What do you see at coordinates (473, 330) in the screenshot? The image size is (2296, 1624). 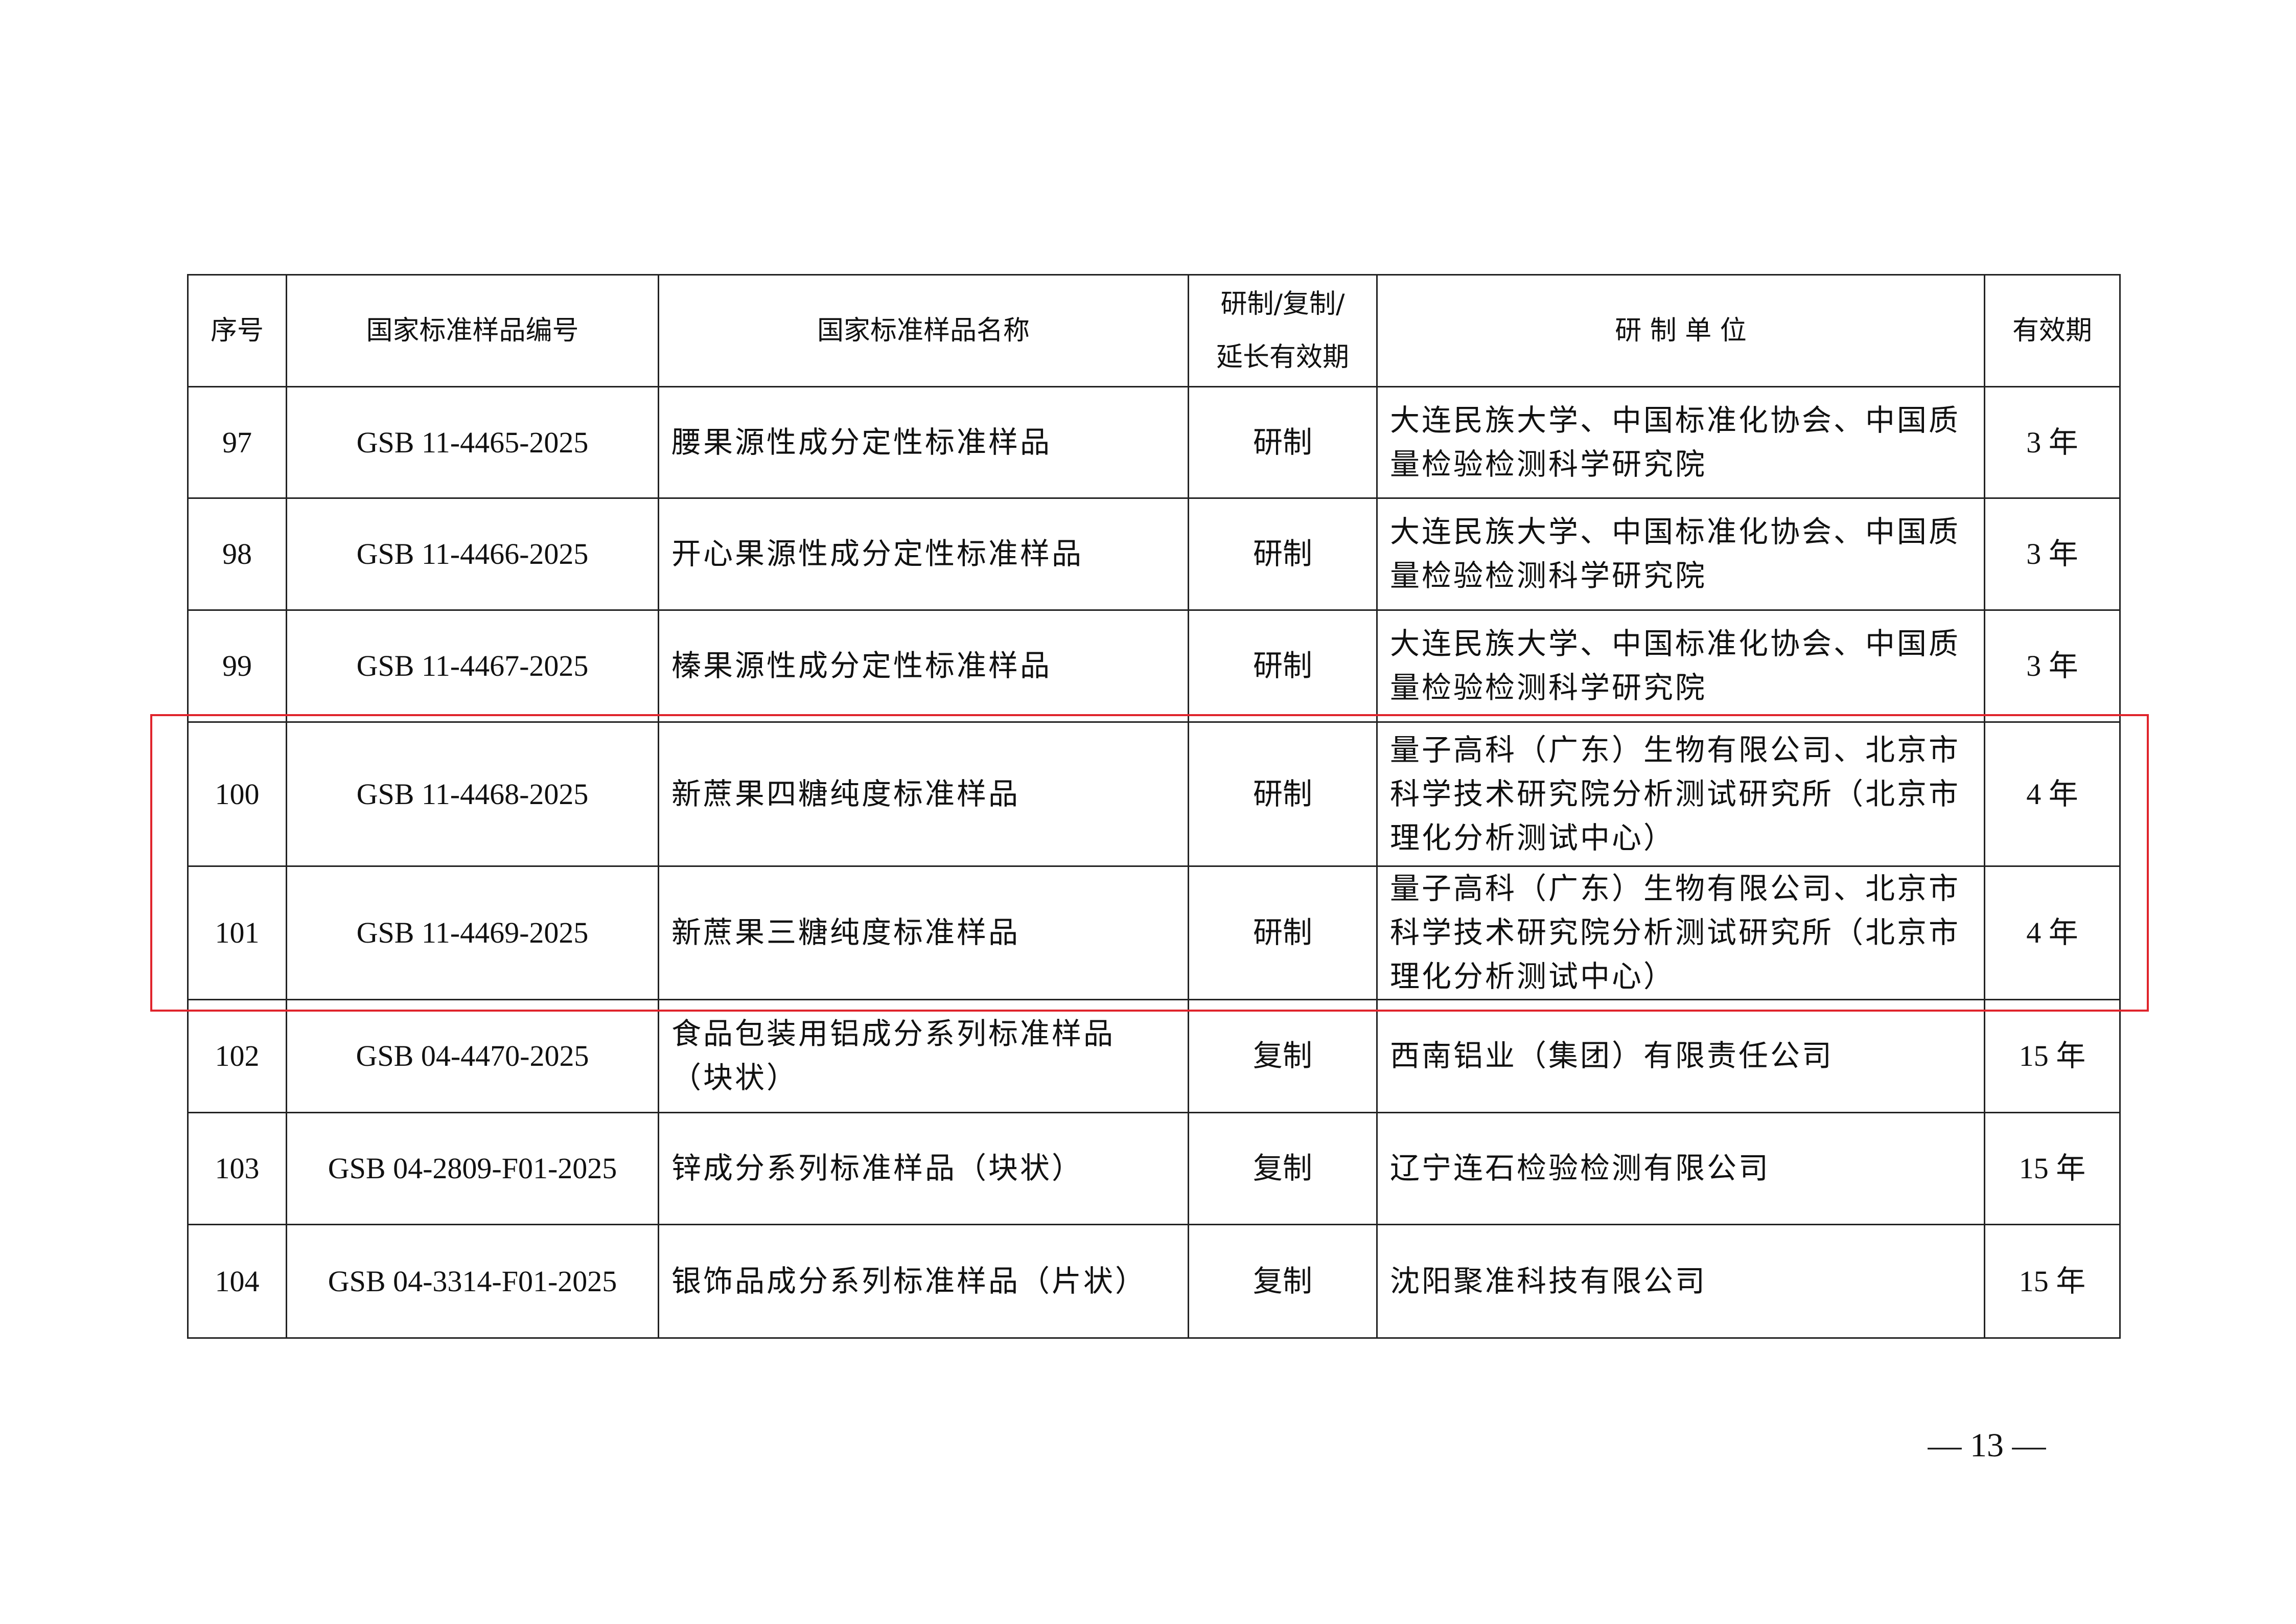 I see `header-code: 国家标准样品编号` at bounding box center [473, 330].